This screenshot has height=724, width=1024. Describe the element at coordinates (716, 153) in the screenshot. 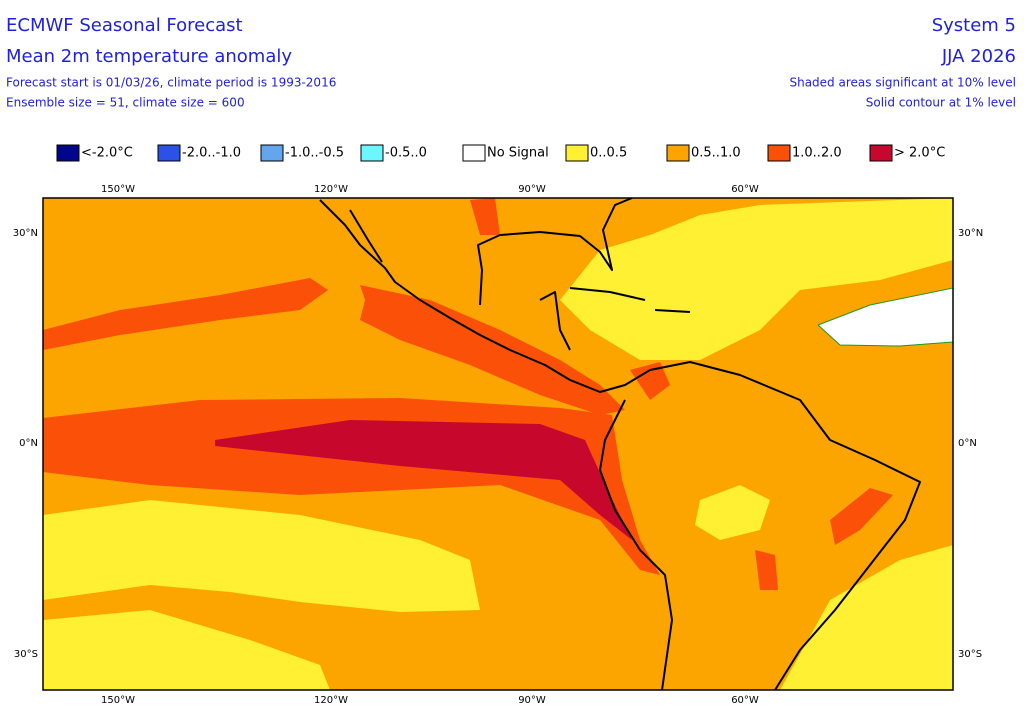

I see `legend-label: 0.5..1.0` at that location.